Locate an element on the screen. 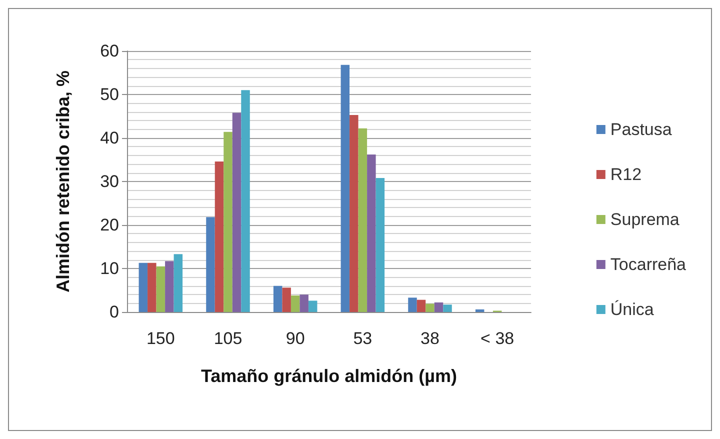 The height and width of the screenshot is (439, 720). legend-label: R12 is located at coordinates (626, 174).